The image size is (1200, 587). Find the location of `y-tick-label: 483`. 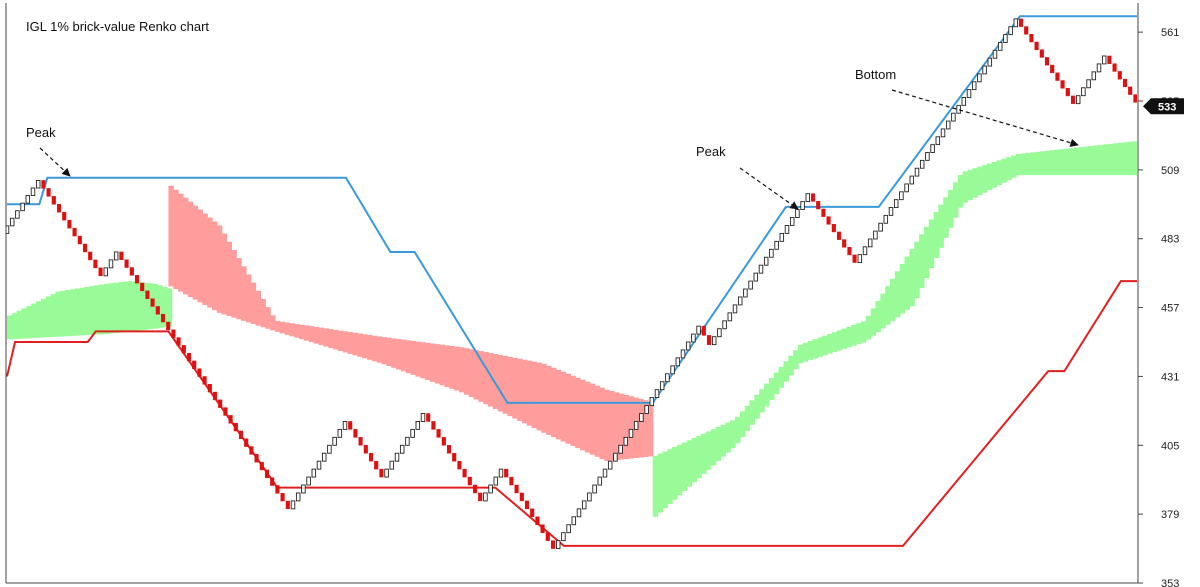

y-tick-label: 483 is located at coordinates (1170, 240).